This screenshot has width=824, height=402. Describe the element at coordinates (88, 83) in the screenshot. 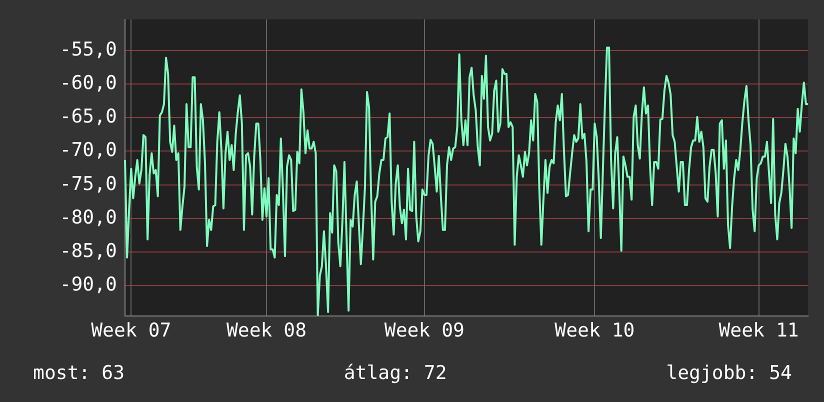

I see `y-tick-label: -60,0` at that location.